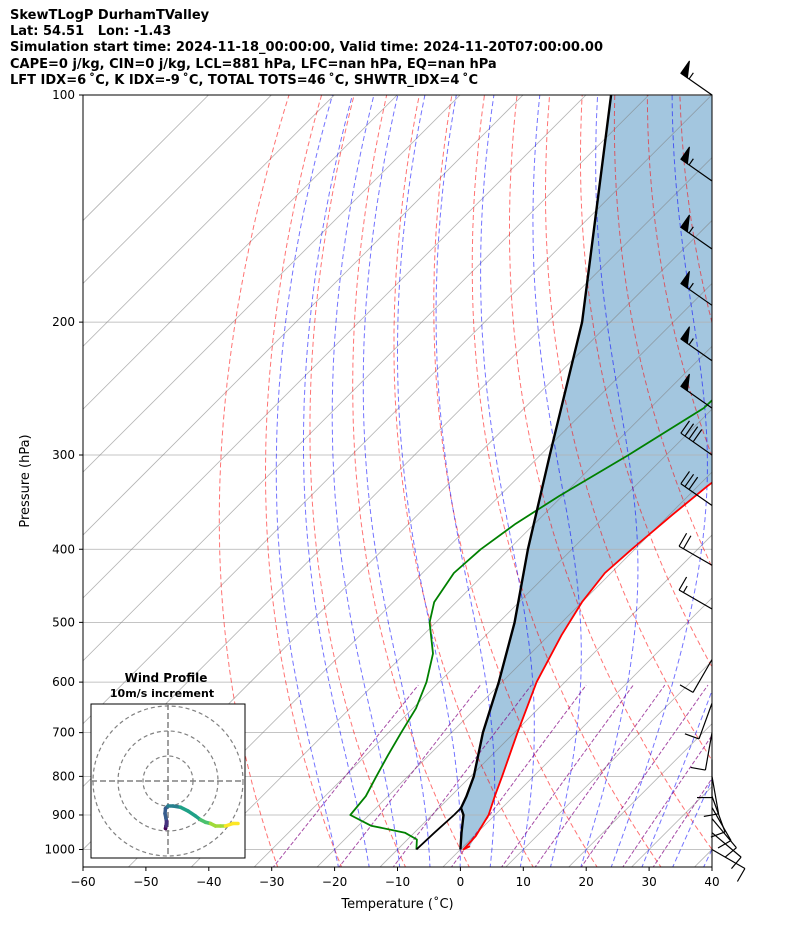  I want to click on y-tick-label: 300, so click(63, 455).